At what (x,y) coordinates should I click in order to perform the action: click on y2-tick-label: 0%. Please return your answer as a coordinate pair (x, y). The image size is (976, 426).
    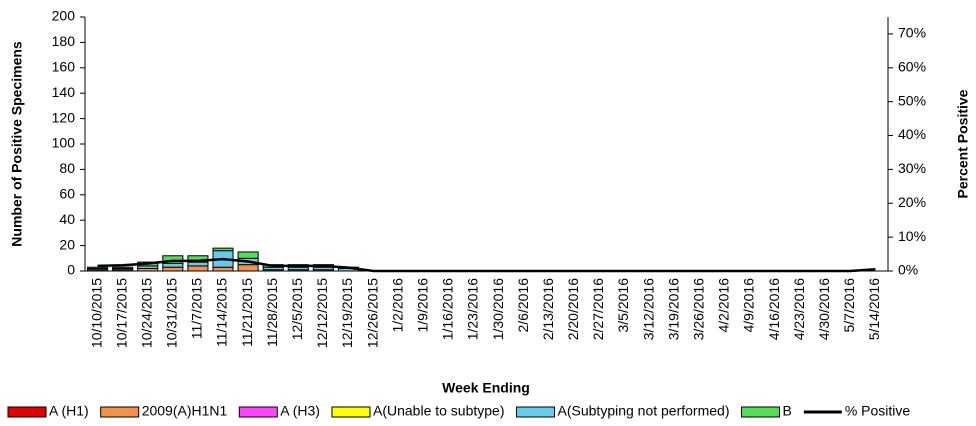
    Looking at the image, I should click on (908, 270).